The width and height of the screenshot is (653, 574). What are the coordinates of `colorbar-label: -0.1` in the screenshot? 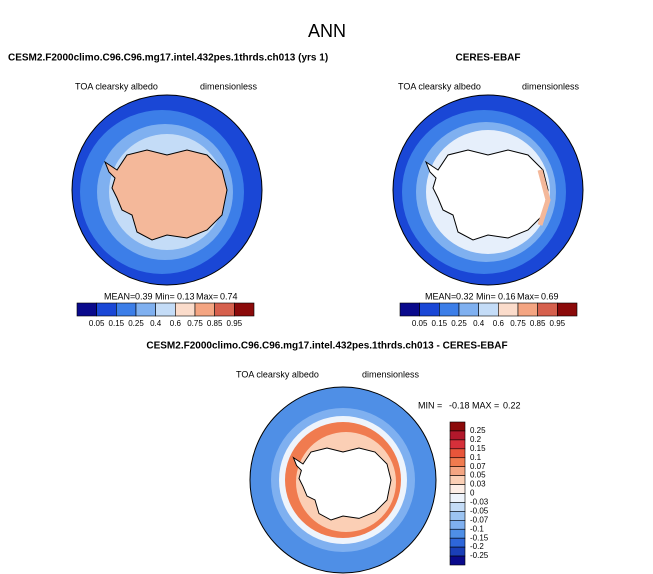 It's located at (477, 528).